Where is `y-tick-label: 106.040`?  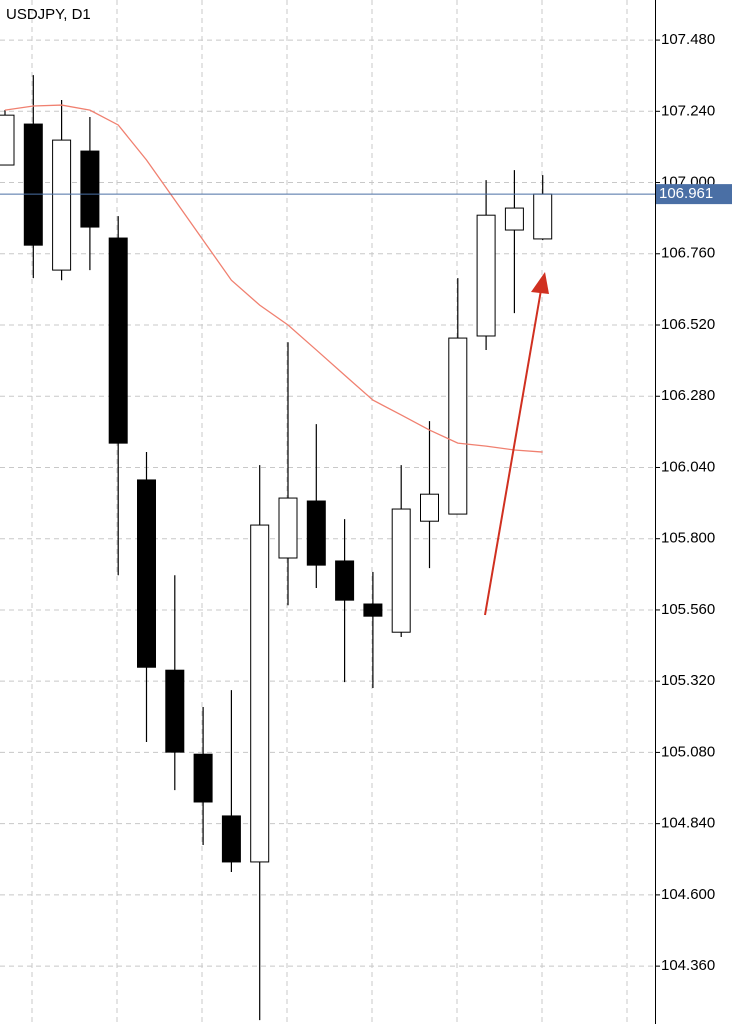 y-tick-label: 106.040 is located at coordinates (688, 466).